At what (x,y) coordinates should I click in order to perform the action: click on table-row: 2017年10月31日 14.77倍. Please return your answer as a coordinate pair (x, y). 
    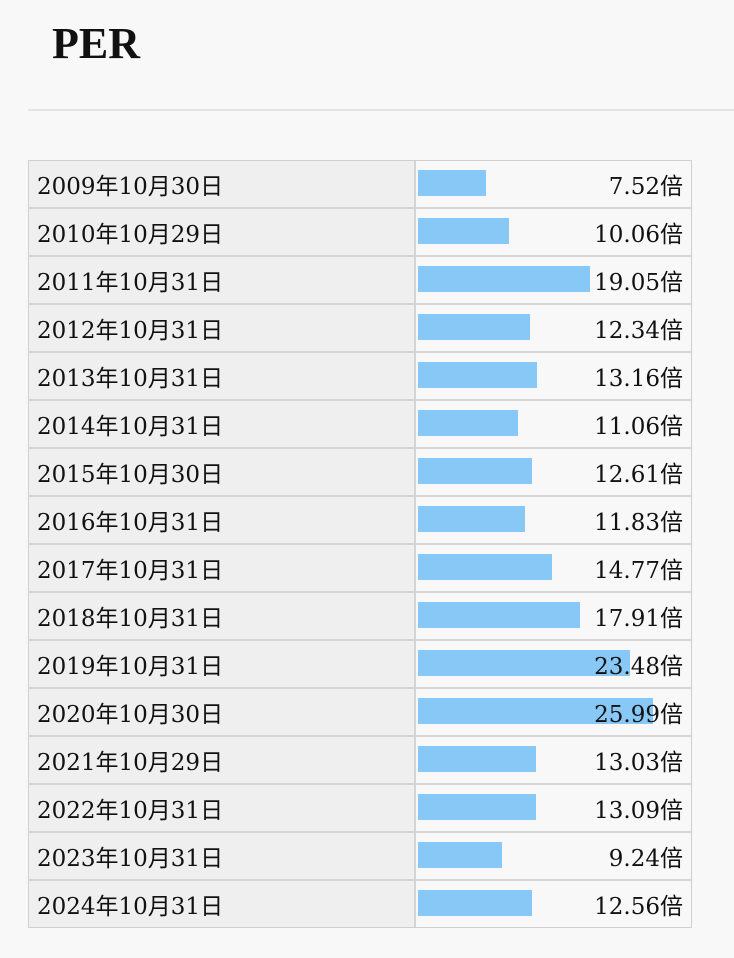
    Looking at the image, I should click on (360, 569).